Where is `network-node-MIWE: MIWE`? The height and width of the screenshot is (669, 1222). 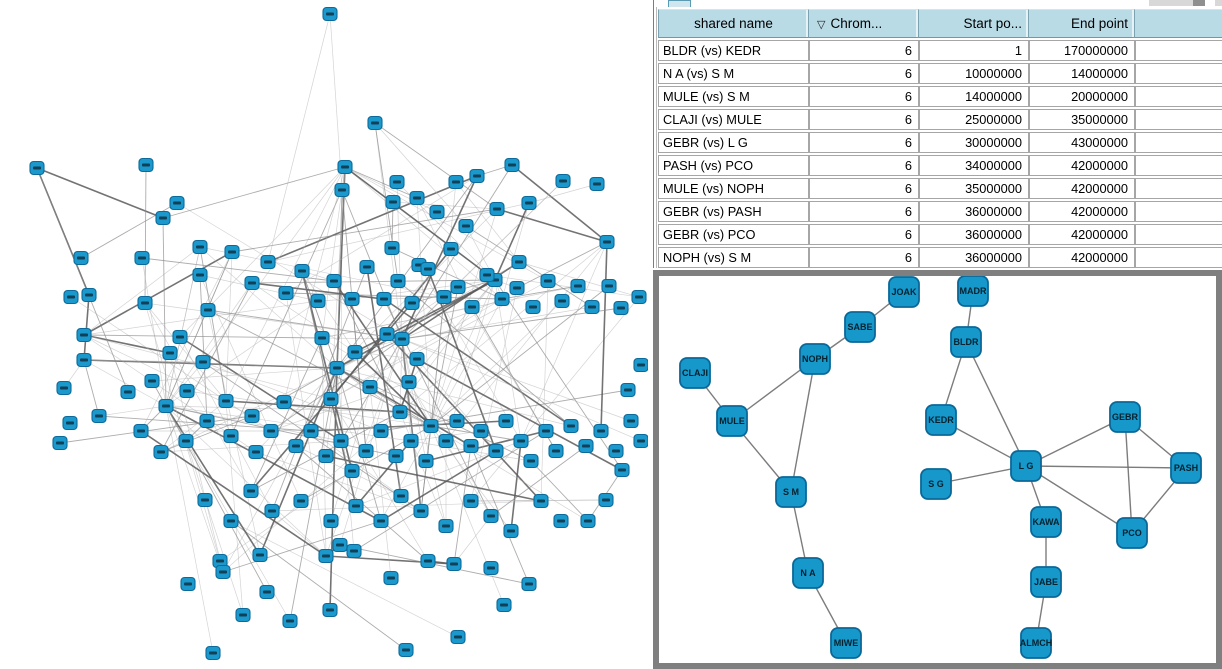 network-node-MIWE: MIWE is located at coordinates (846, 643).